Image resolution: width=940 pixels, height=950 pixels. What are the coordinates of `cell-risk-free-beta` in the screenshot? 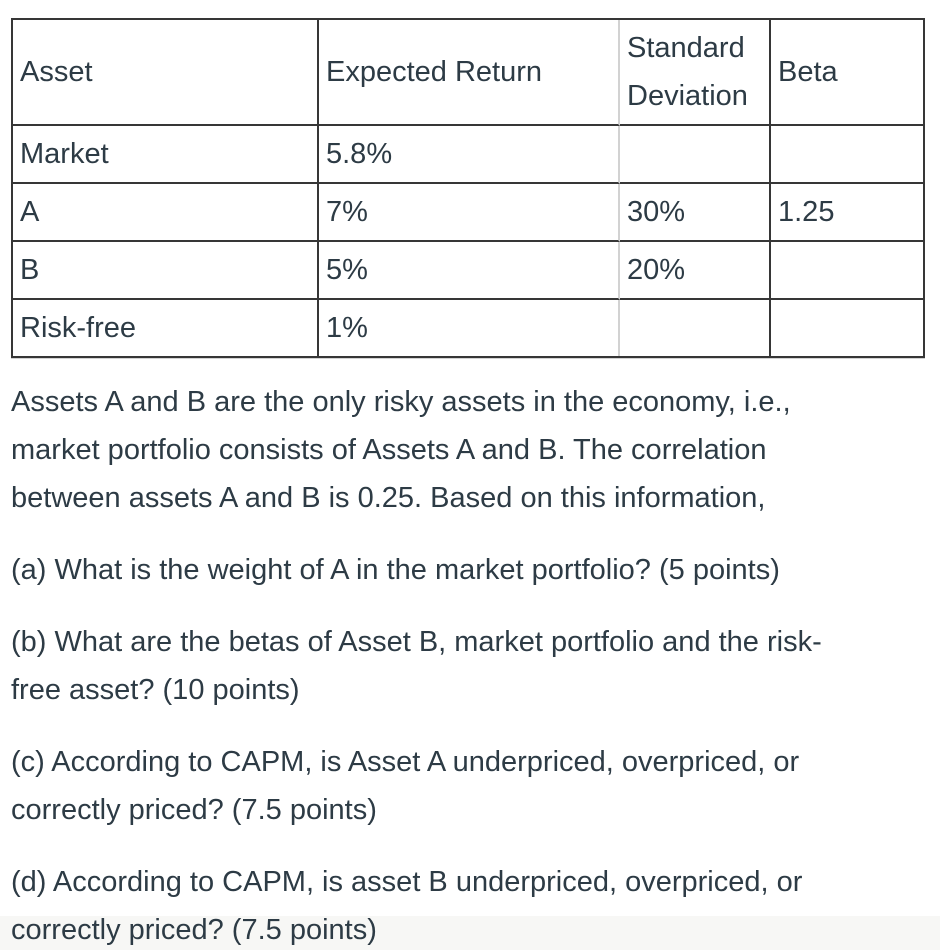 It's located at (847, 328).